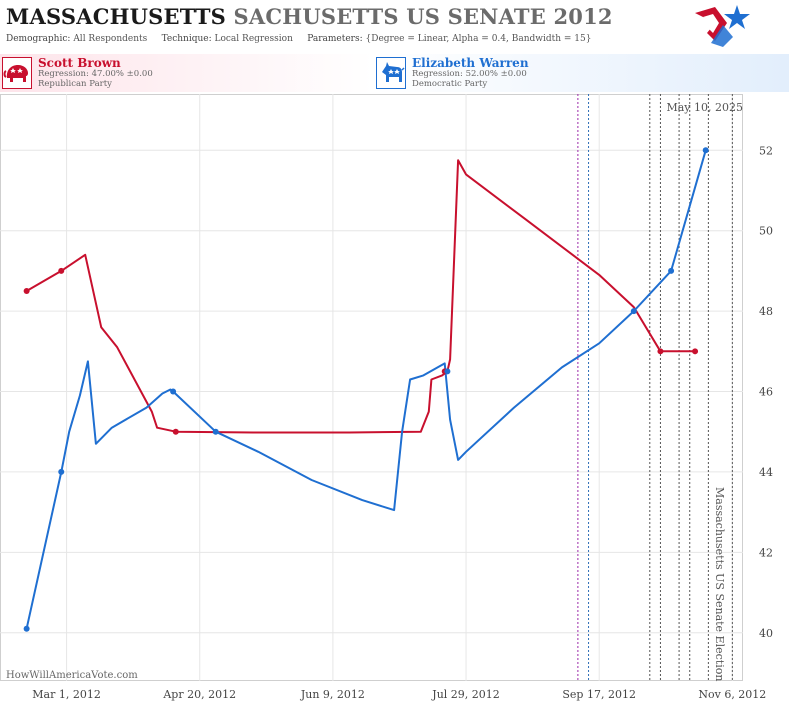 This screenshot has width=789, height=704. I want to click on x-tick-label: Nov 6, 2012, so click(732, 694).